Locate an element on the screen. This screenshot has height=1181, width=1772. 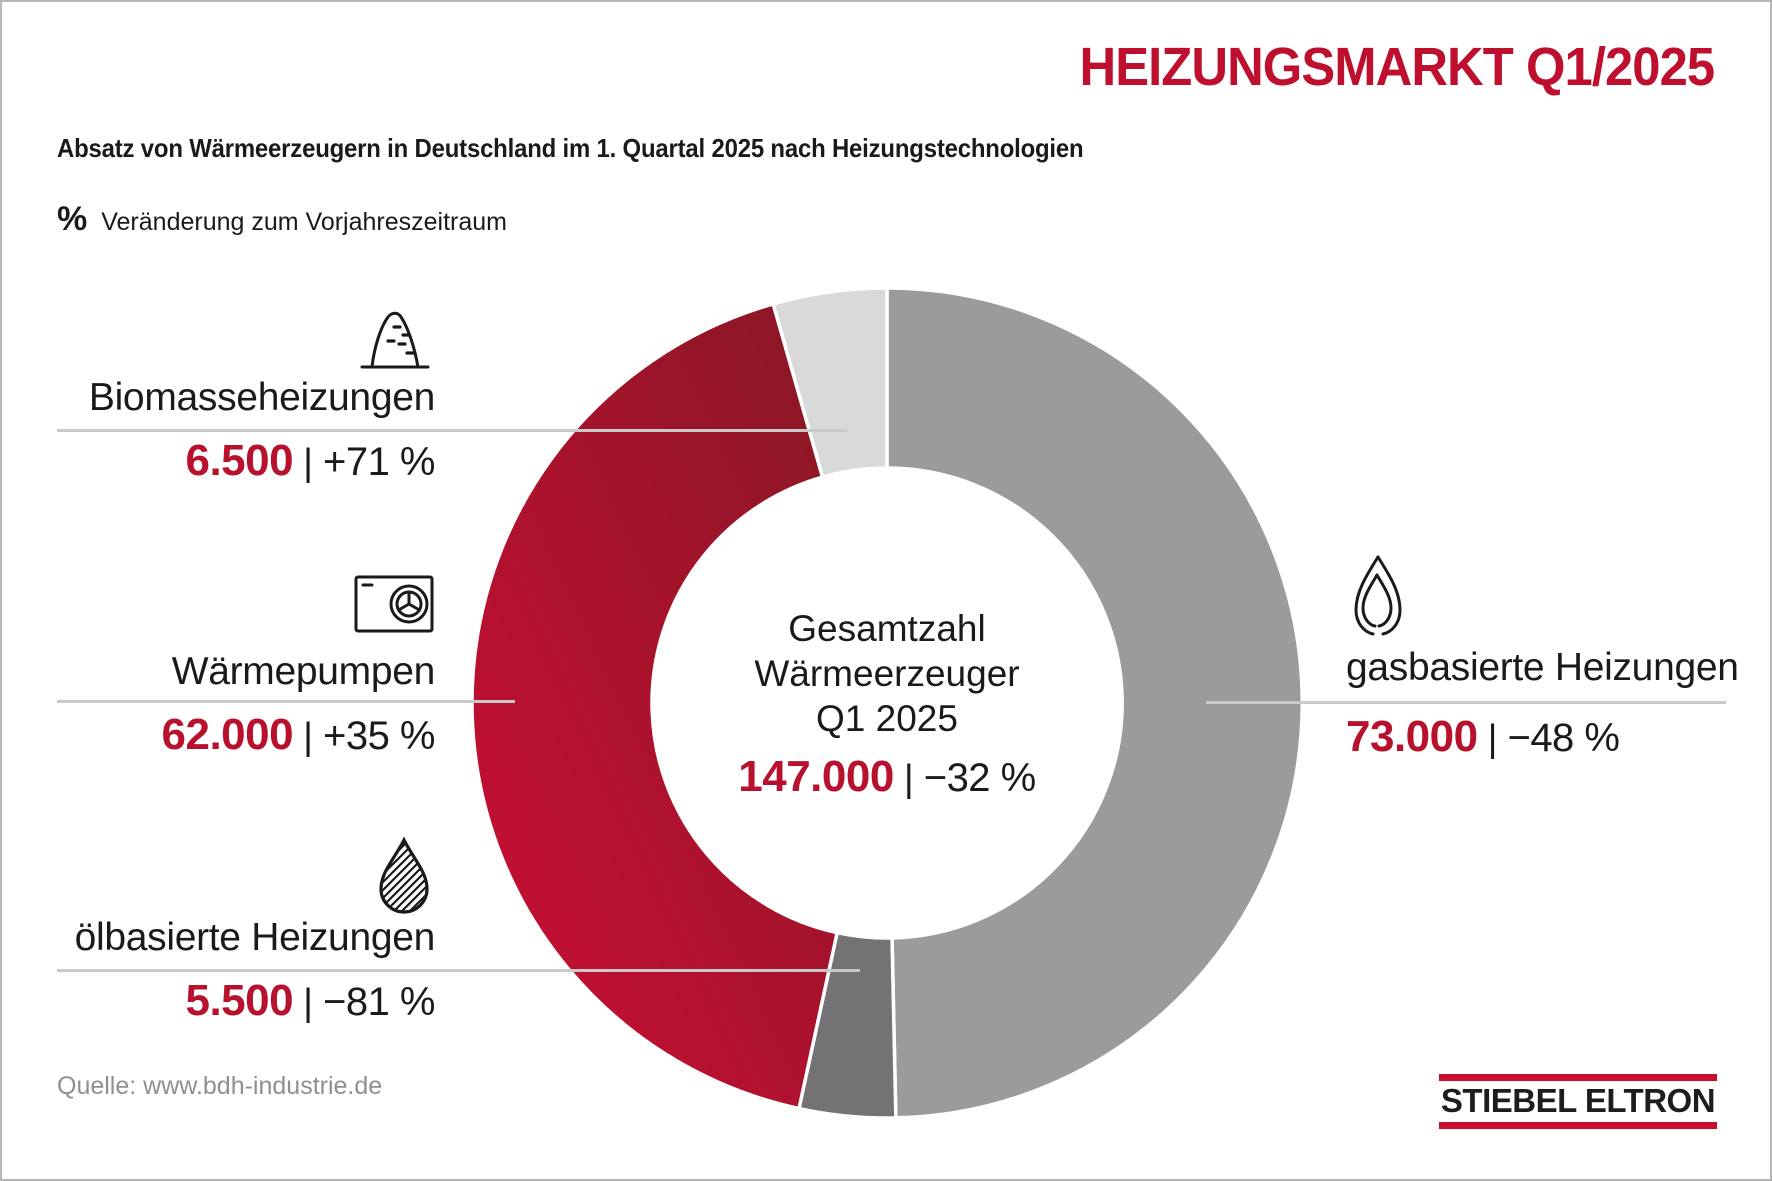
percent-symbol: % is located at coordinates (72, 219).